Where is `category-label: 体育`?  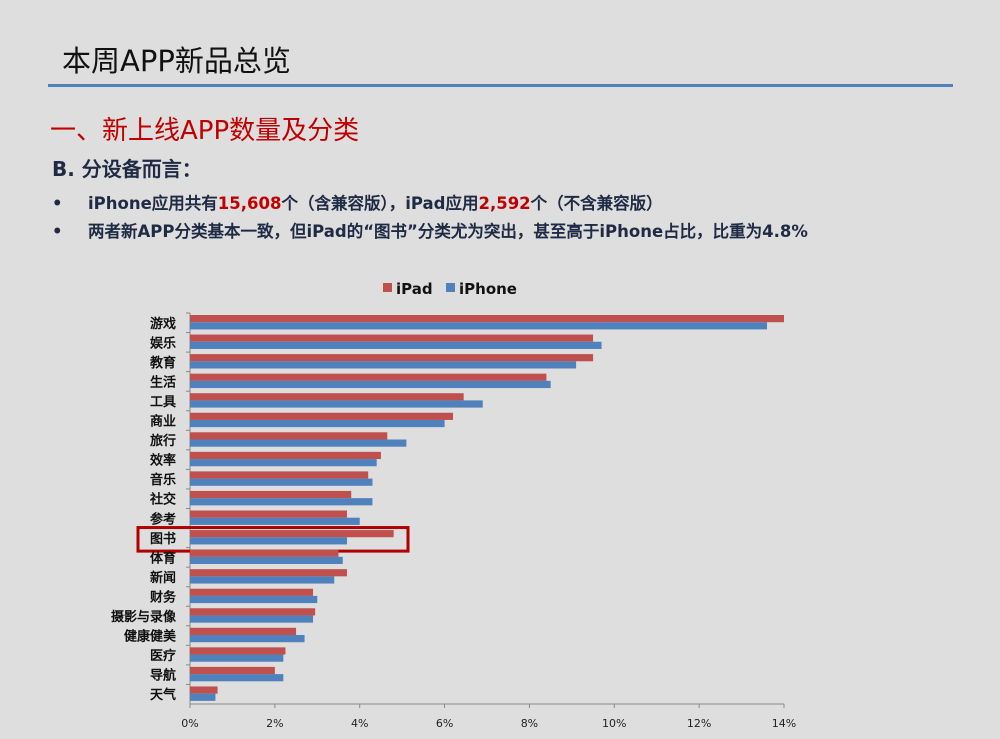 category-label: 体育 is located at coordinates (163, 558).